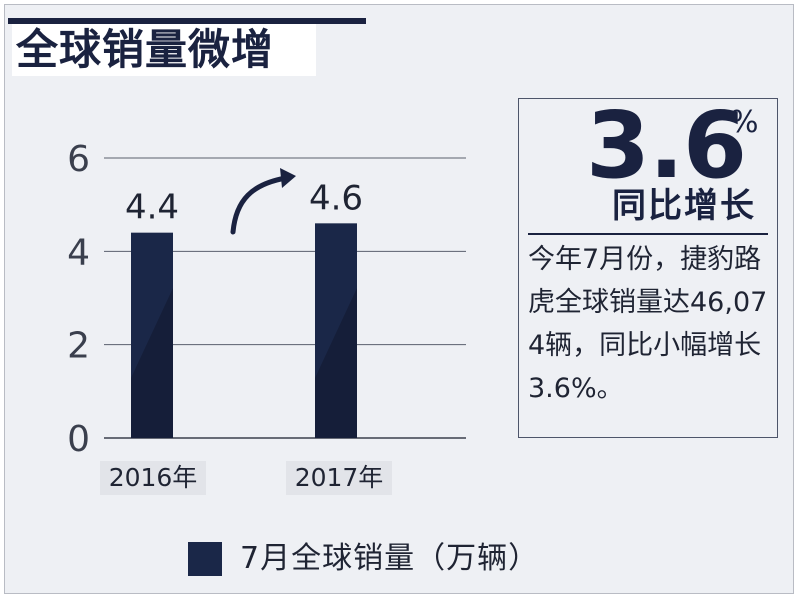  I want to click on data-label: 4.6, so click(336, 198).